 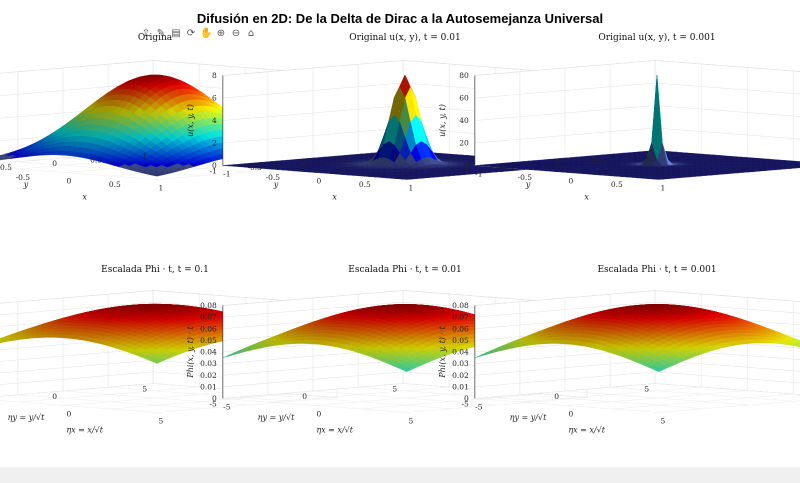 I want to click on export-icon: ⇪, so click(x=146, y=33).